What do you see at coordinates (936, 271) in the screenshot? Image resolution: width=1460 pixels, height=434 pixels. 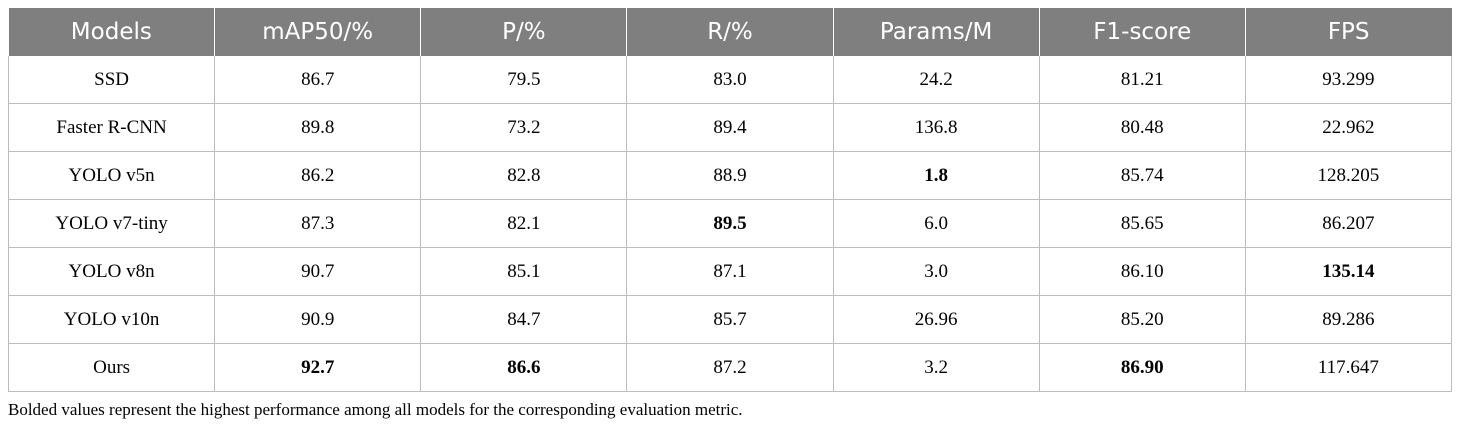 I see `metric-cell: 3.0` at bounding box center [936, 271].